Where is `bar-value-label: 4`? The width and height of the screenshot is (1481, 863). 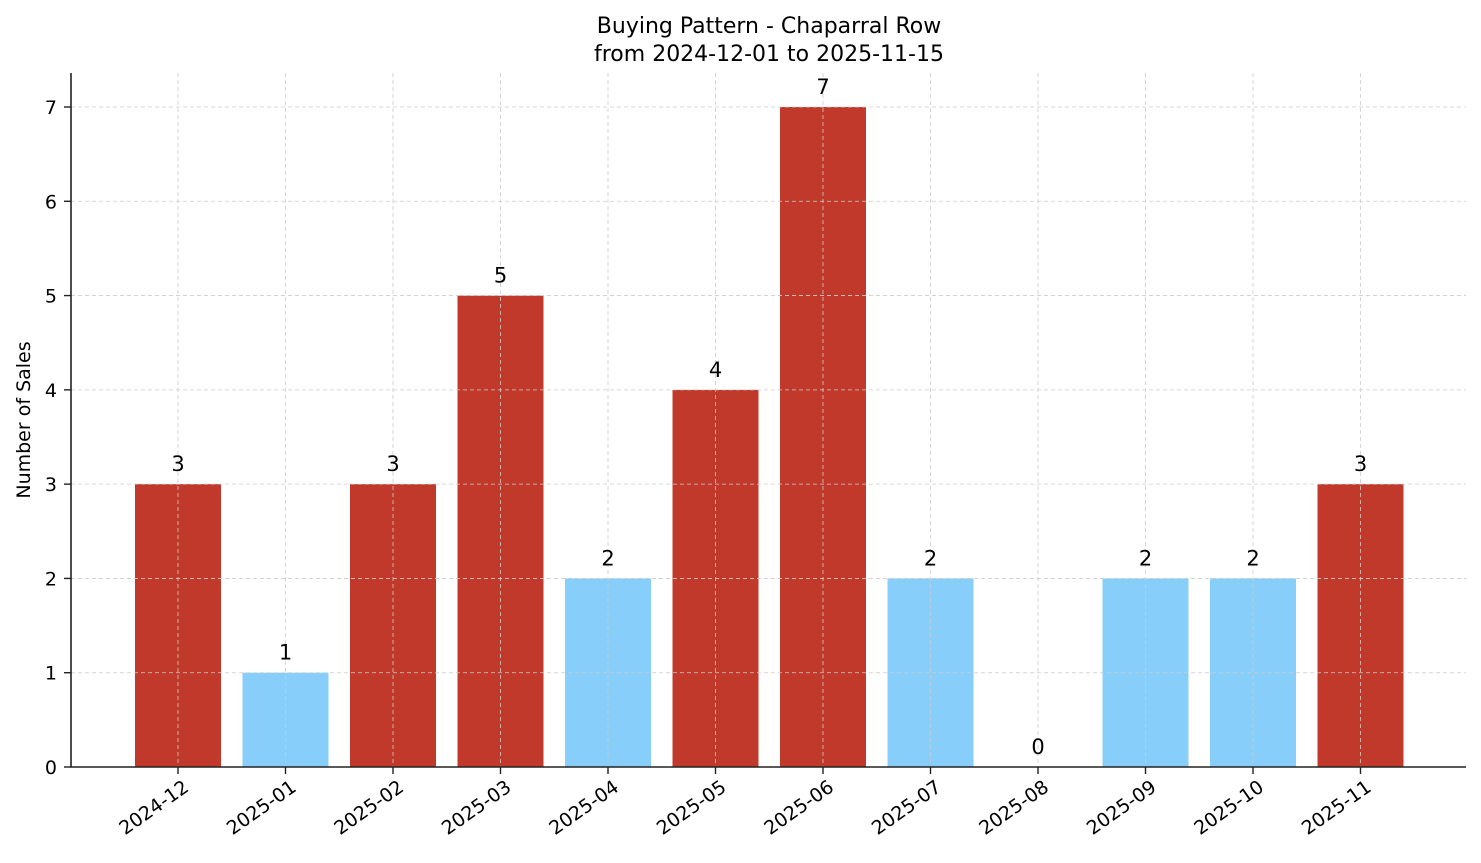
bar-value-label: 4 is located at coordinates (715, 370).